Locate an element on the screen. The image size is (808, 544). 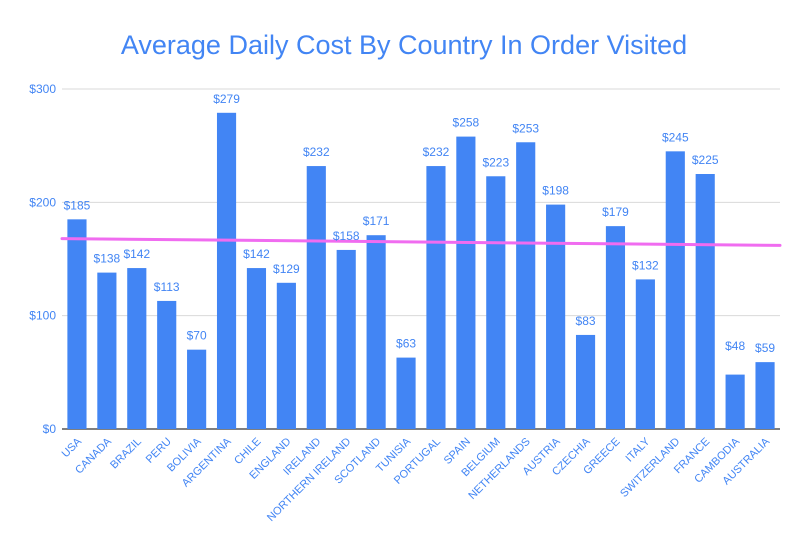
data-label-england: $129 is located at coordinates (286, 269).